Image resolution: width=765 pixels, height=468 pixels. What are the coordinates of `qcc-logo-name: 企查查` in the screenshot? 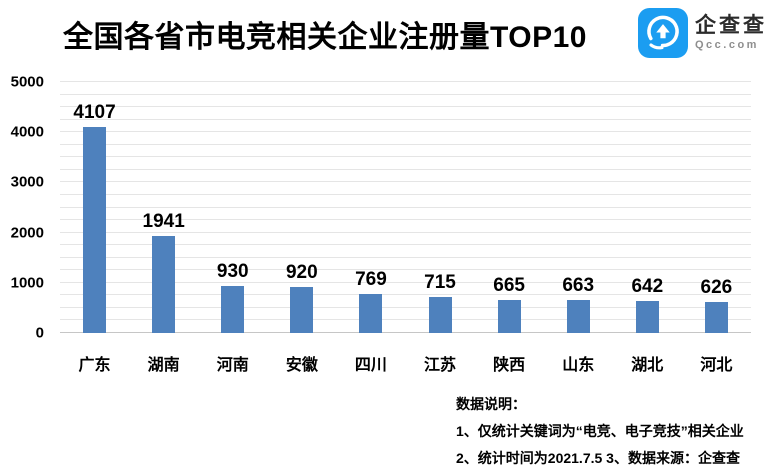 It's located at (730, 25).